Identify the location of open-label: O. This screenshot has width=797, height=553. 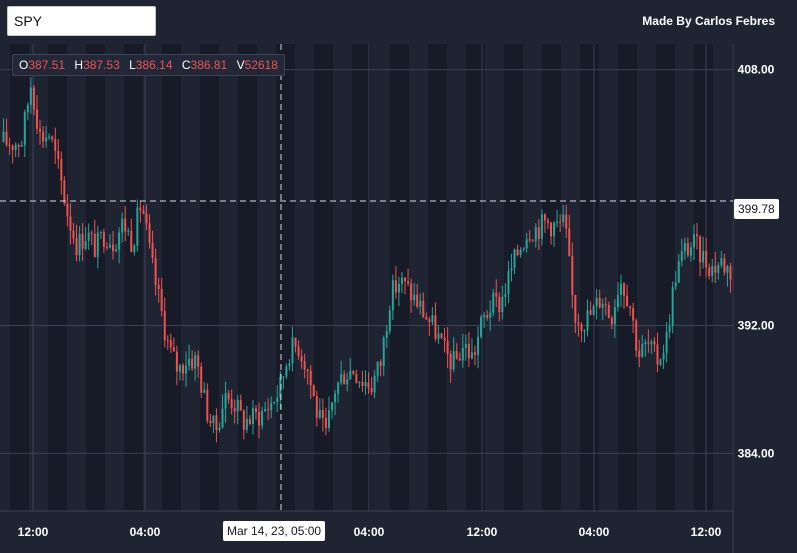
(24, 65).